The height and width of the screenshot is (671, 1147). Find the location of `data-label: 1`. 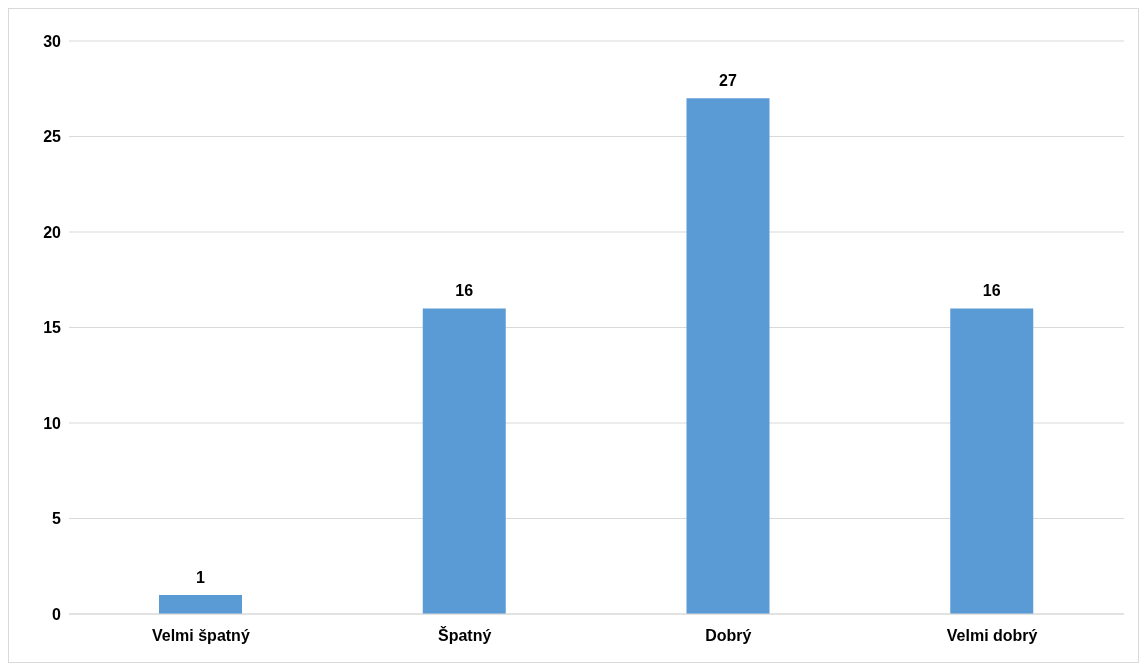

data-label: 1 is located at coordinates (201, 577).